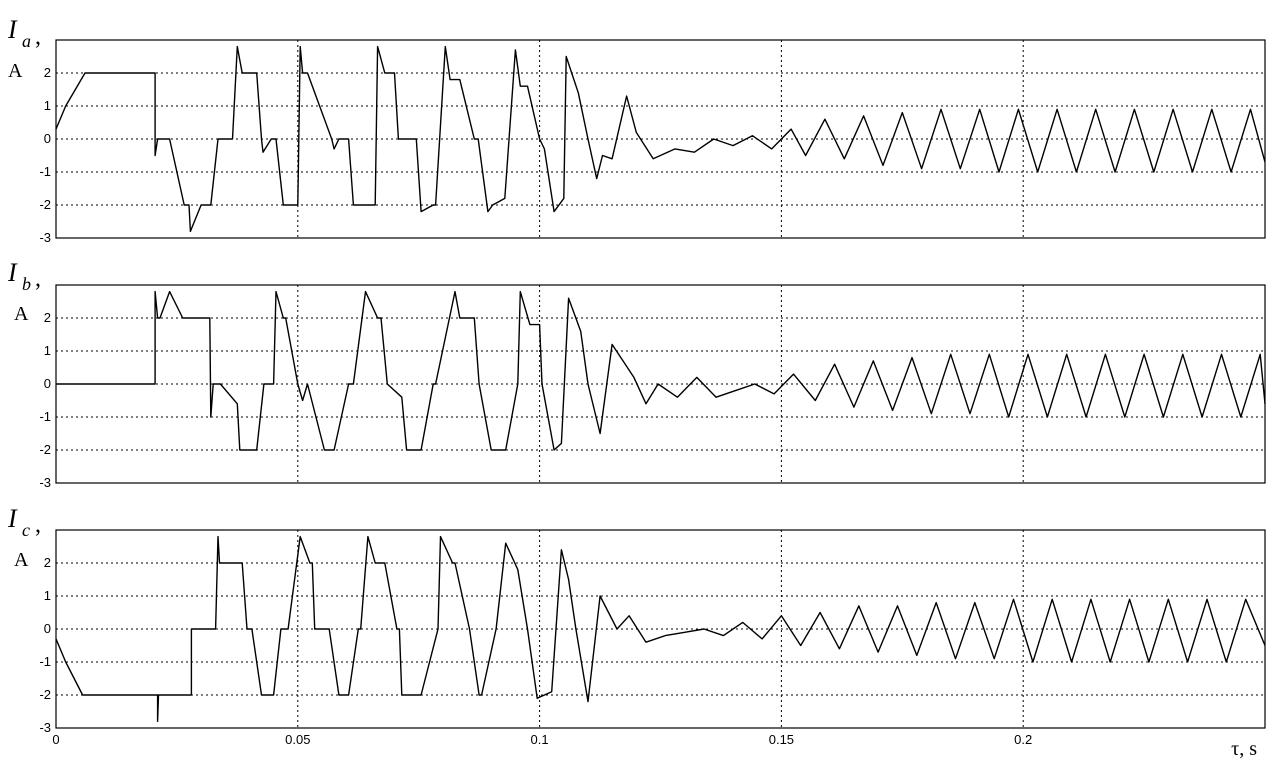 The image size is (1266, 760). What do you see at coordinates (297, 739) in the screenshot?
I see `x-tick-label: 0.05` at bounding box center [297, 739].